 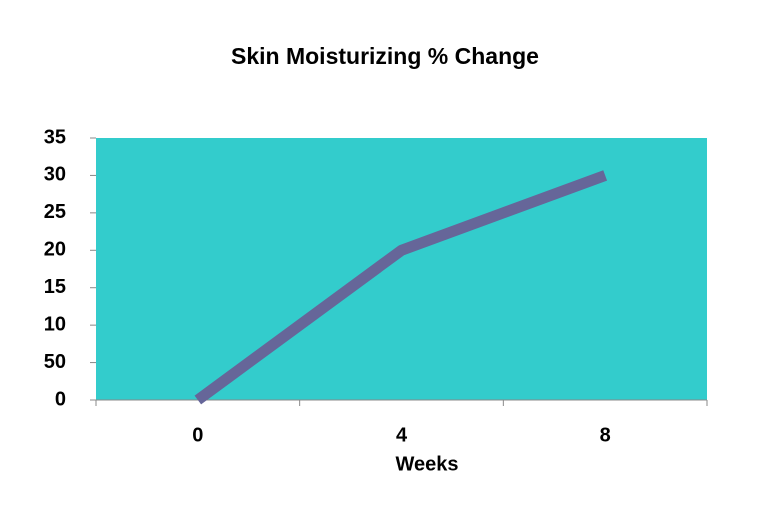 What do you see at coordinates (605, 435) in the screenshot?
I see `x-tick-label: 8` at bounding box center [605, 435].